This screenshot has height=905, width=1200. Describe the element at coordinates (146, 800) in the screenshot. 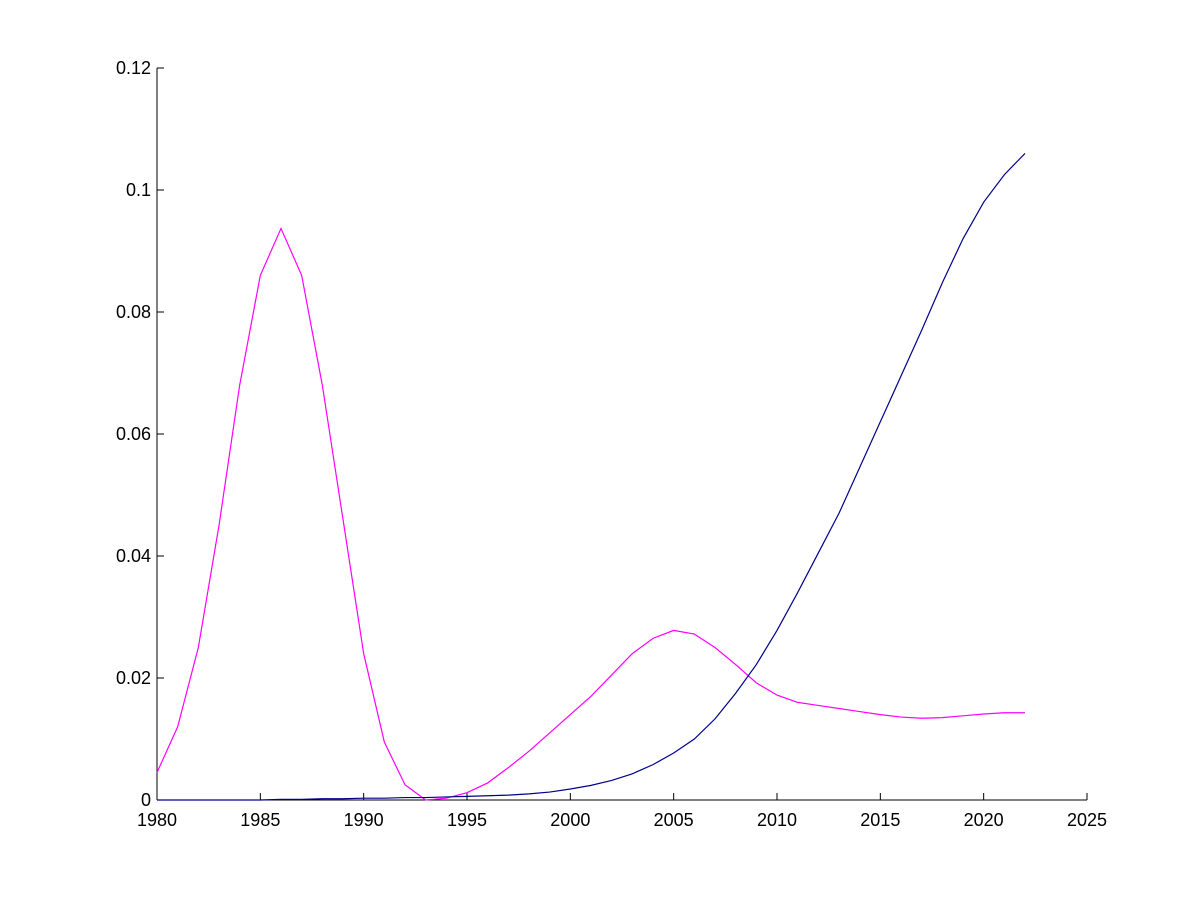

I see `y-tick-label: 0` at that location.